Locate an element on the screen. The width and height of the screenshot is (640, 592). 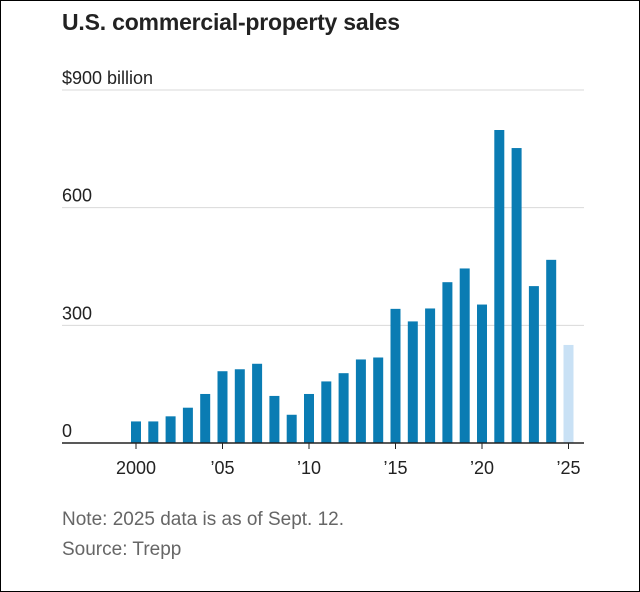
bar-2021 is located at coordinates (499, 287).